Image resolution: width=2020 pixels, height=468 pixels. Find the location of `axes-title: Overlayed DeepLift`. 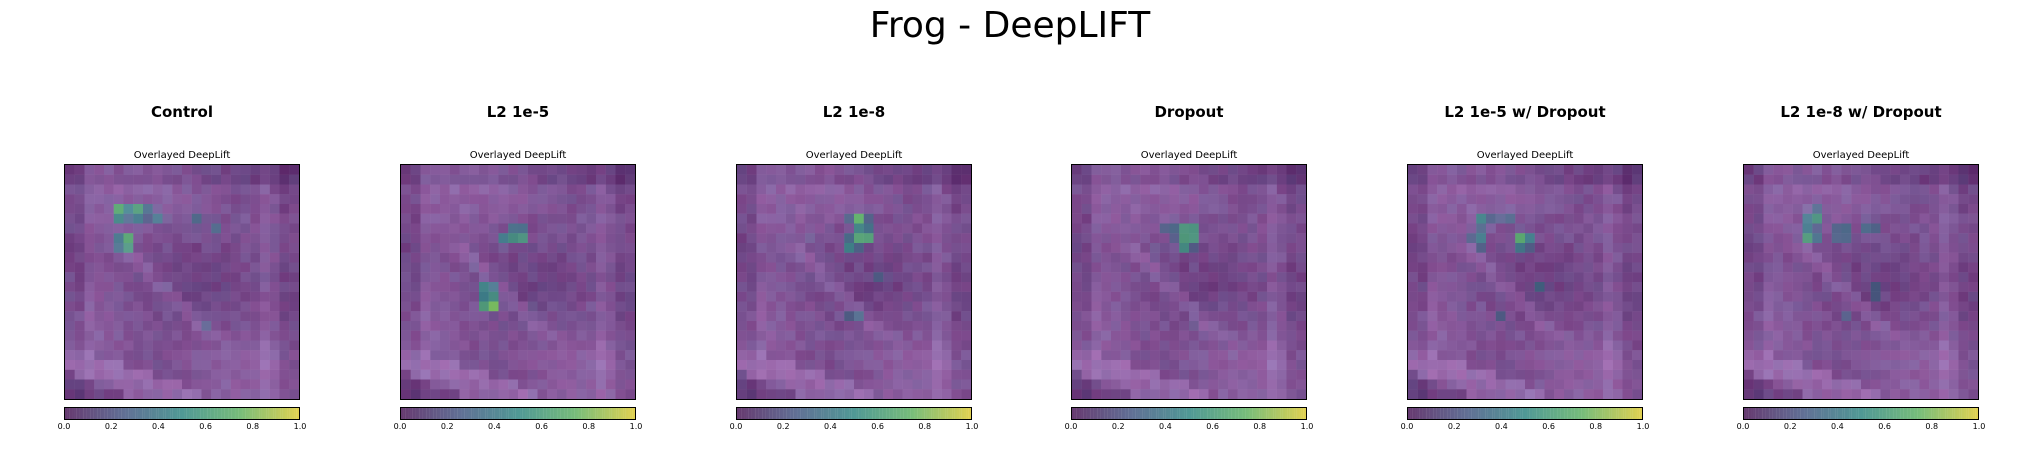

axes-title: Overlayed DeepLift is located at coordinates (182, 155).